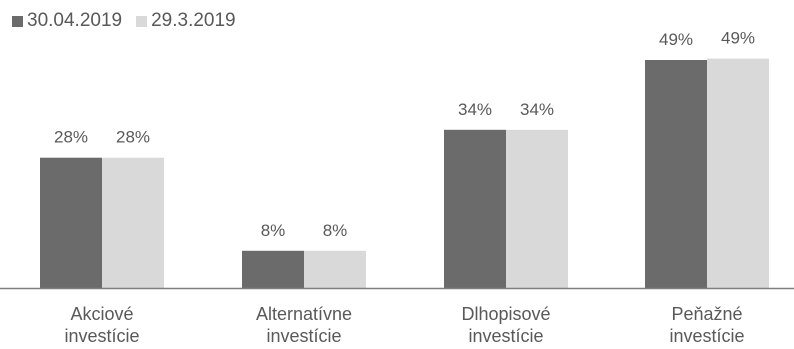 The height and width of the screenshot is (349, 794). I want to click on legend-label-series-2: 29.3.2019, so click(193, 20).